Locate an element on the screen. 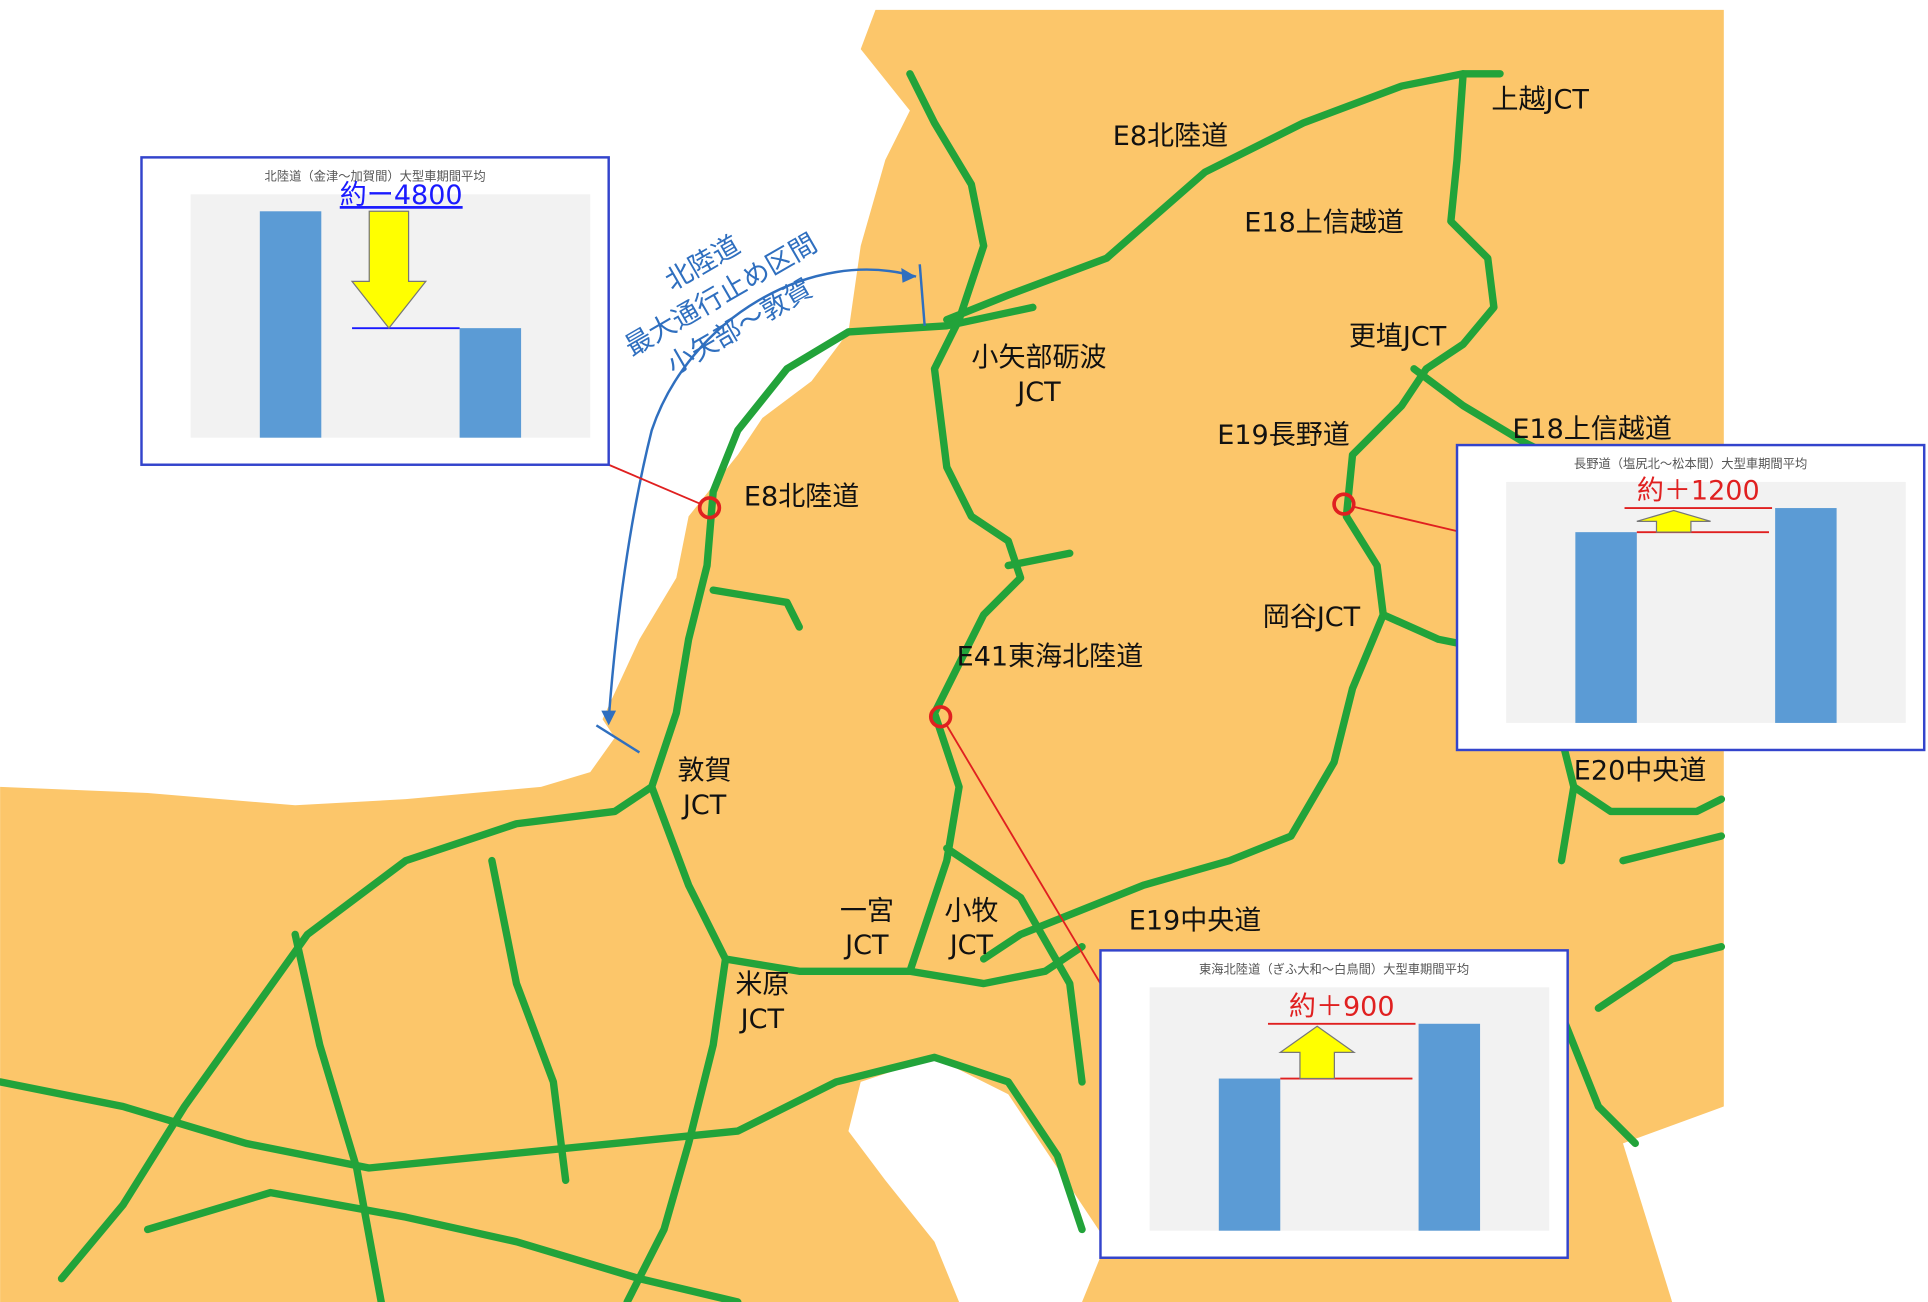  change-label: 約＋1200 is located at coordinates (1698, 491).